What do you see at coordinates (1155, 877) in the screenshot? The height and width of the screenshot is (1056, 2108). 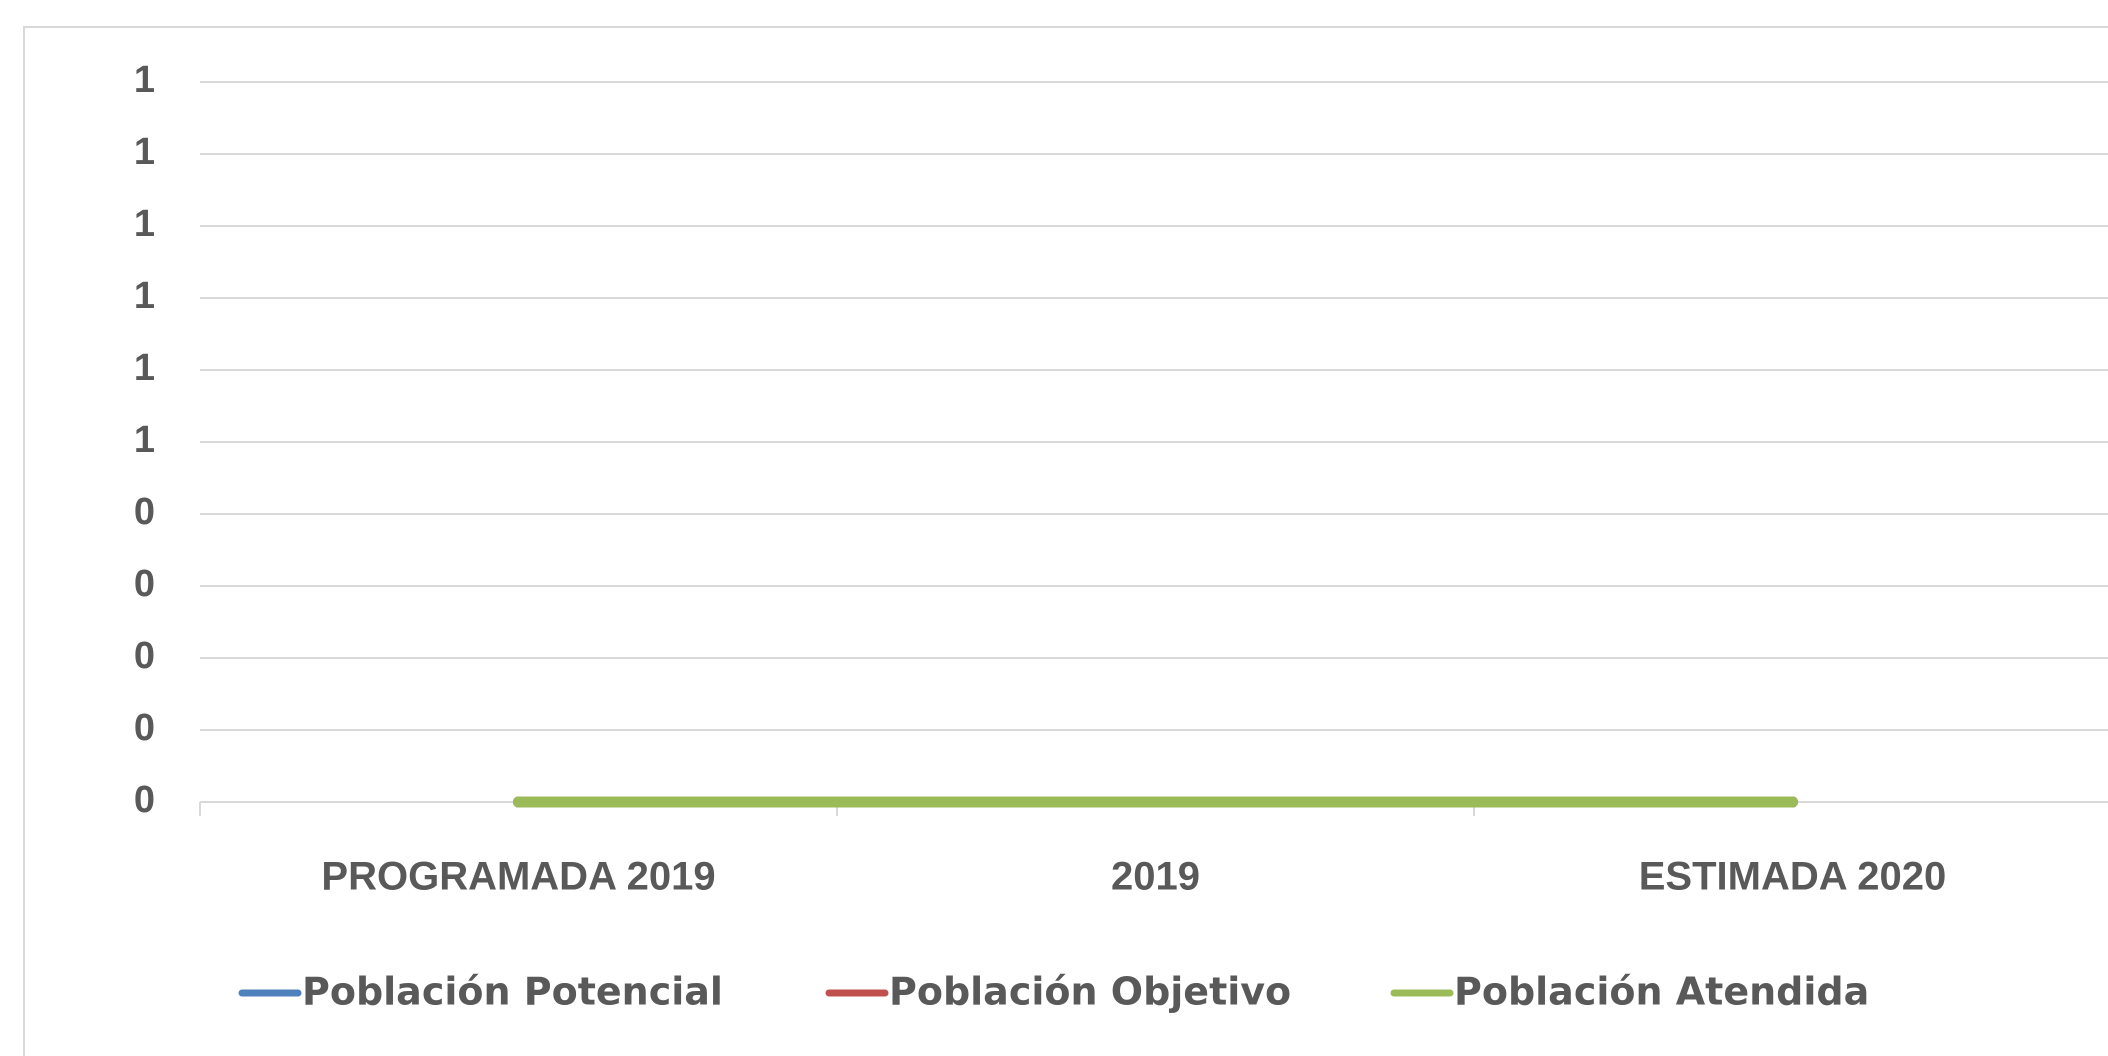 I see `x-tick-label: 2019` at bounding box center [1155, 877].